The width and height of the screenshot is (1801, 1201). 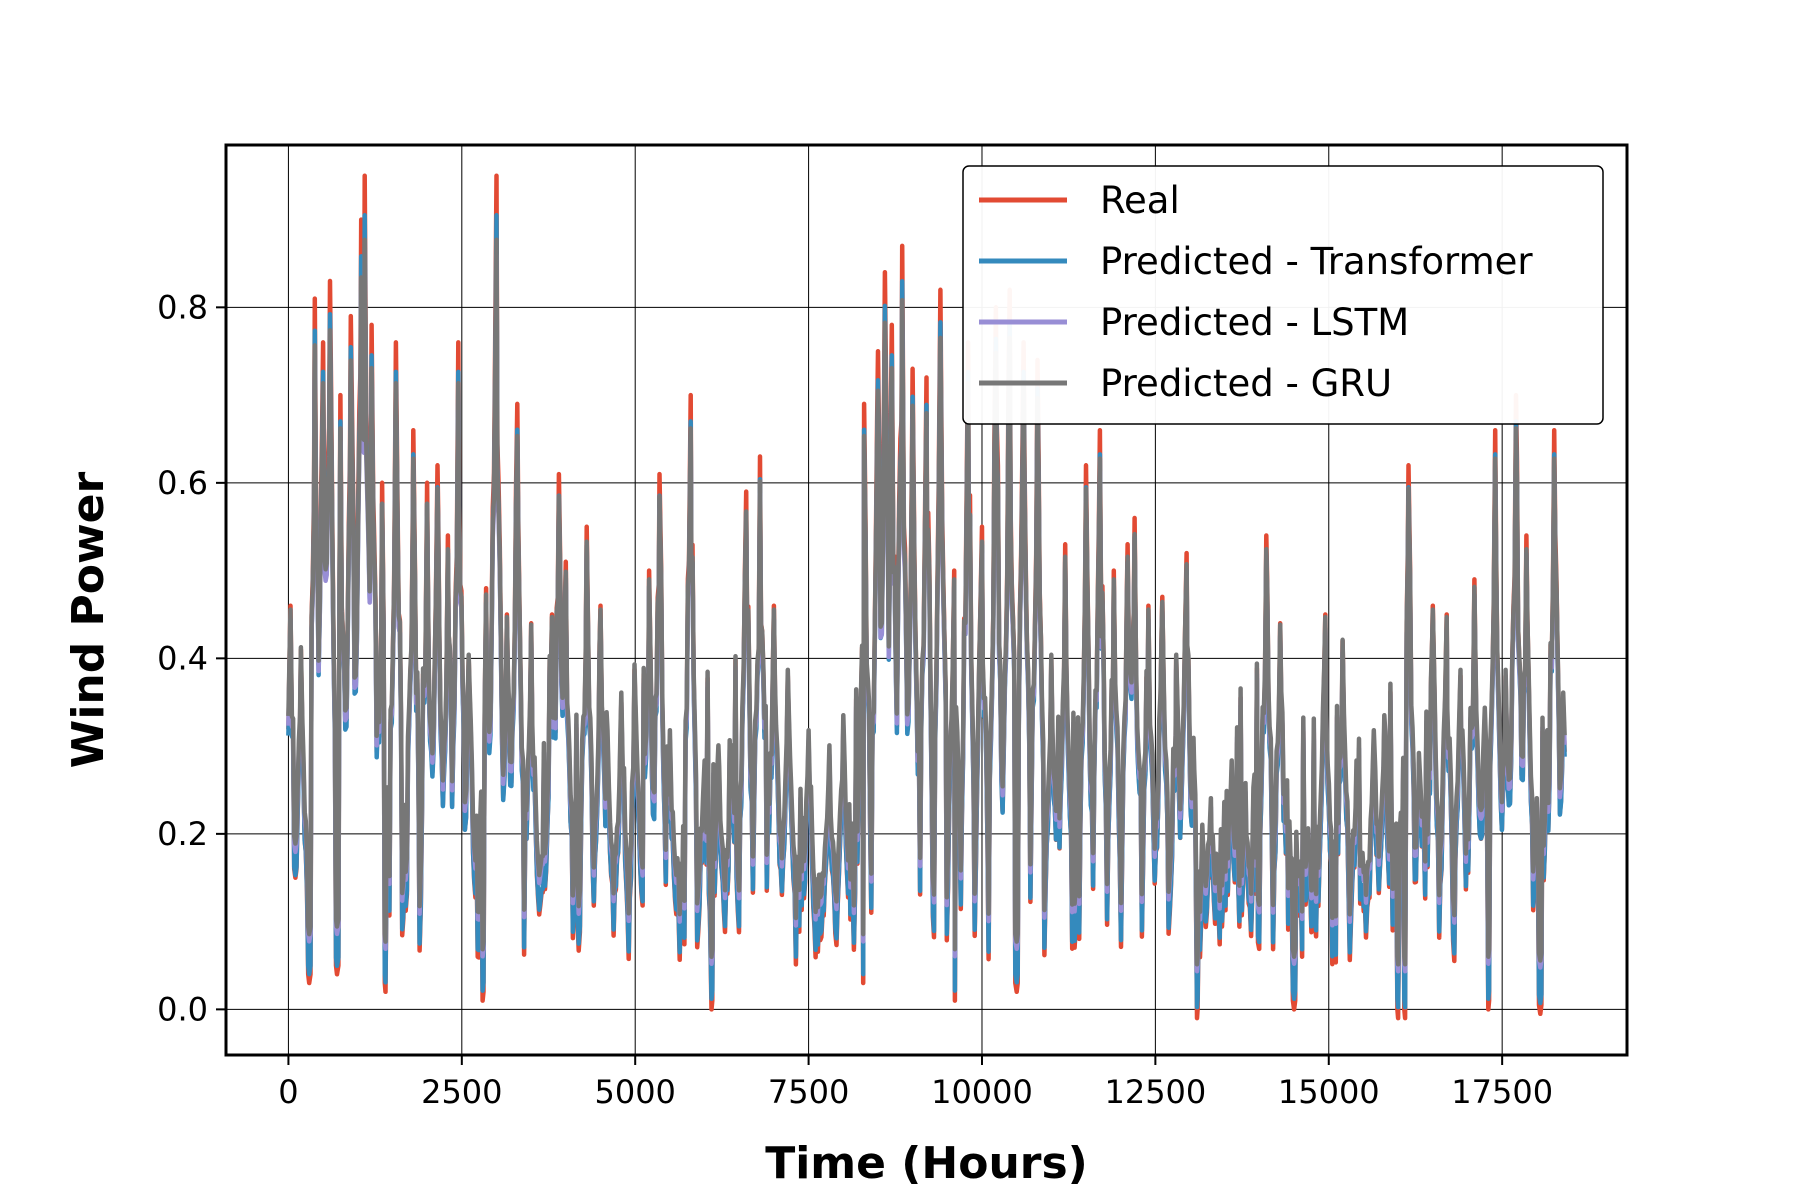 What do you see at coordinates (808, 1092) in the screenshot?
I see `x-tick-label: 7500` at bounding box center [808, 1092].